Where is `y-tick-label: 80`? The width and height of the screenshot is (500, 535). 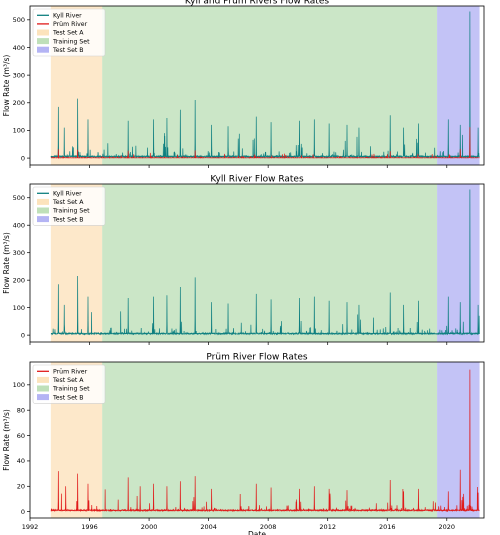 y-tick-label: 80 is located at coordinates (21, 410).